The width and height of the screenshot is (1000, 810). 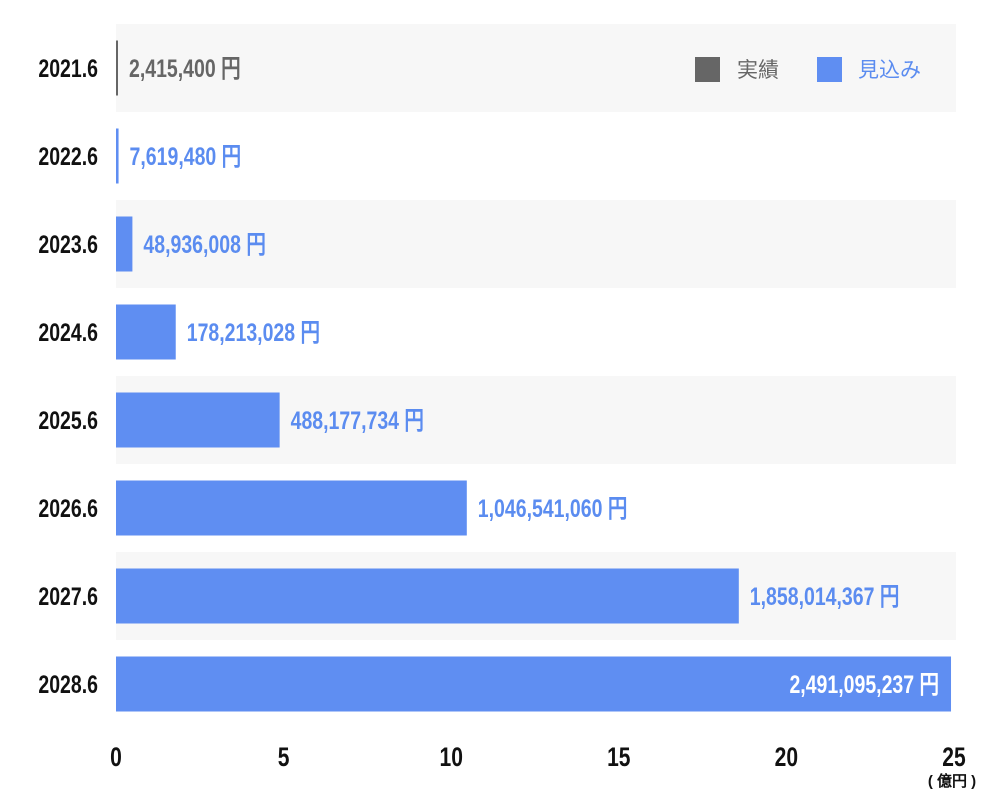 What do you see at coordinates (829, 69) in the screenshot?
I see `legend-swatch-forecast` at bounding box center [829, 69].